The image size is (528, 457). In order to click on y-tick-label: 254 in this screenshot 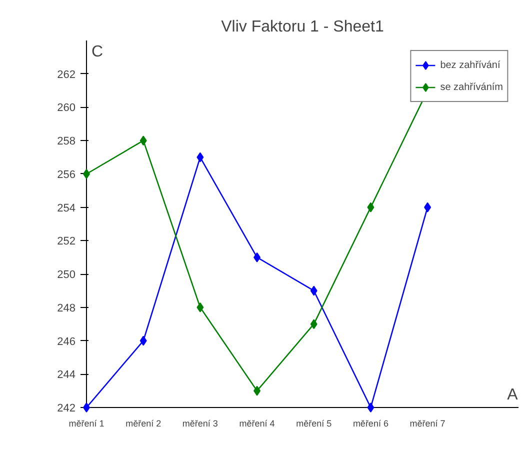, I will do `click(66, 208)`.